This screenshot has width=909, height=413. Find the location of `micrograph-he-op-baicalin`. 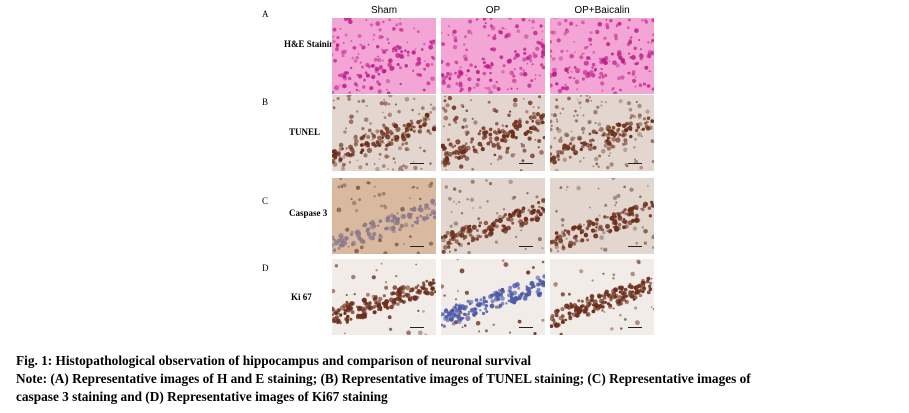

micrograph-he-op-baicalin is located at coordinates (602, 56).